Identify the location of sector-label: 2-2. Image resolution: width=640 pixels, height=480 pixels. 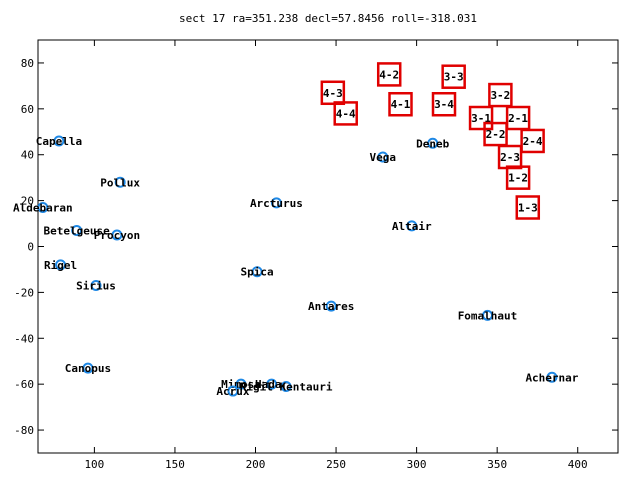
(496, 134).